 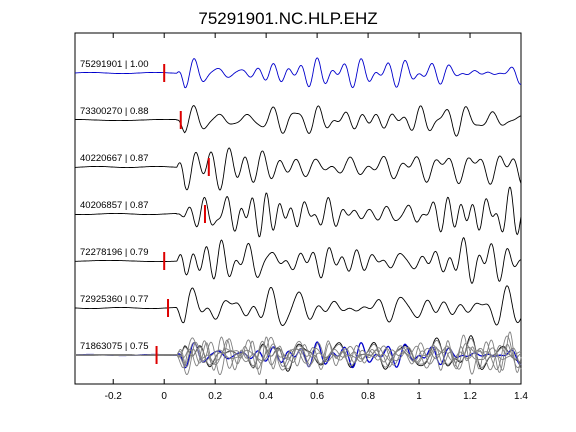 I want to click on label-73300270: 73300270 | 0.88, so click(x=114, y=111).